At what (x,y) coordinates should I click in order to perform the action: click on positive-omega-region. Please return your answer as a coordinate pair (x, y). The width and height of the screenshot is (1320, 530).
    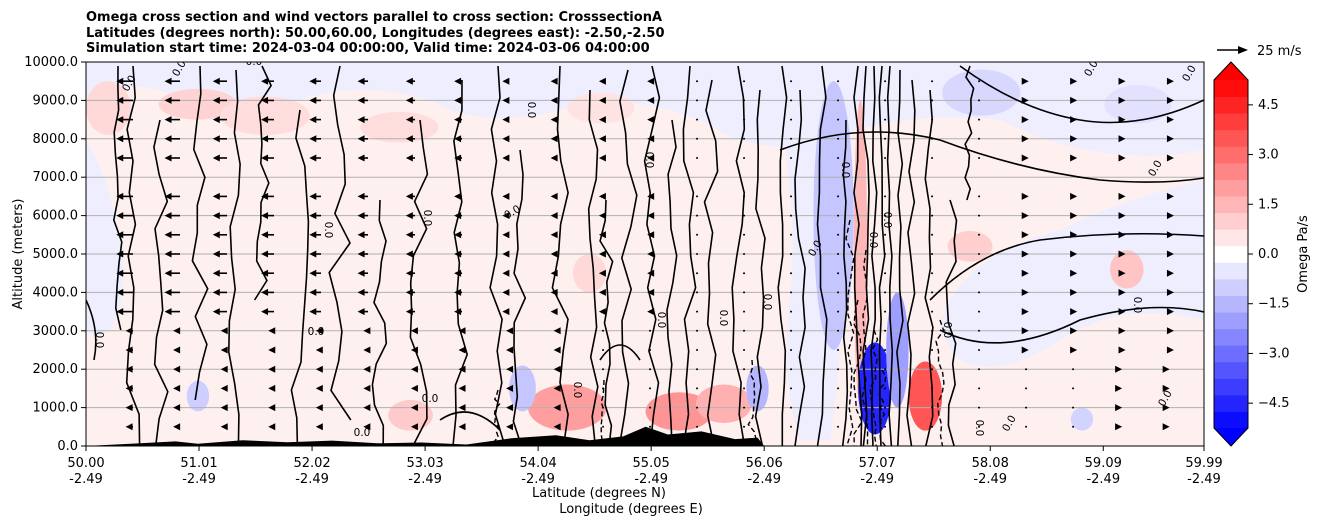
    Looking at the image, I should click on (198, 104).